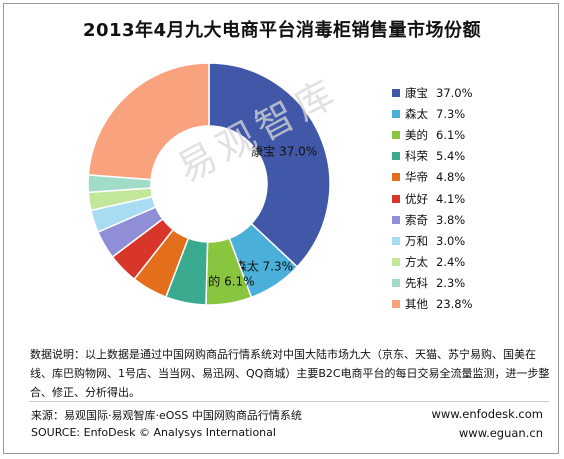 The height and width of the screenshot is (459, 564). What do you see at coordinates (416, 156) in the screenshot?
I see `legend-label: 科荣` at bounding box center [416, 156].